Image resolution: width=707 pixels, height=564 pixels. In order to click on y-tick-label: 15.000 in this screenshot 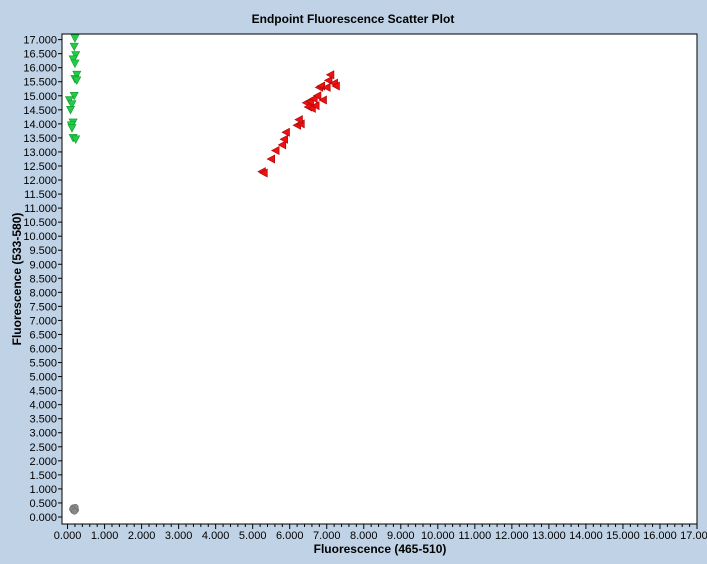, I will do `click(40, 97)`.